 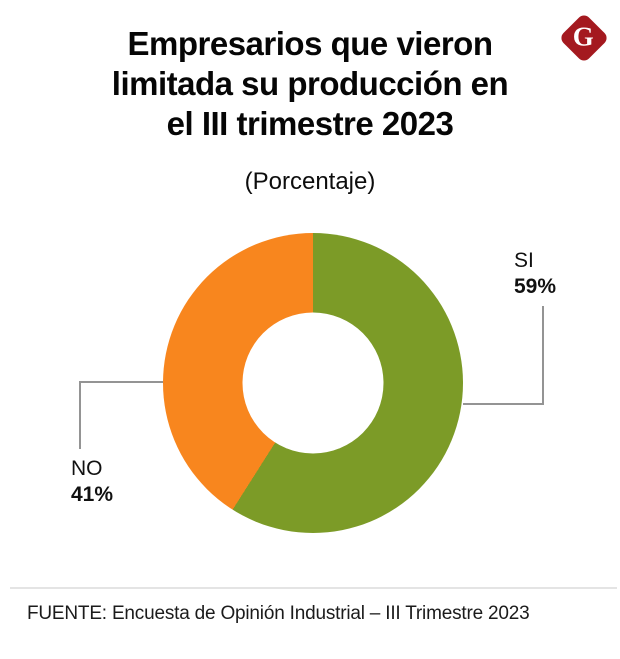 I want to click on donut-hole, so click(x=313, y=383).